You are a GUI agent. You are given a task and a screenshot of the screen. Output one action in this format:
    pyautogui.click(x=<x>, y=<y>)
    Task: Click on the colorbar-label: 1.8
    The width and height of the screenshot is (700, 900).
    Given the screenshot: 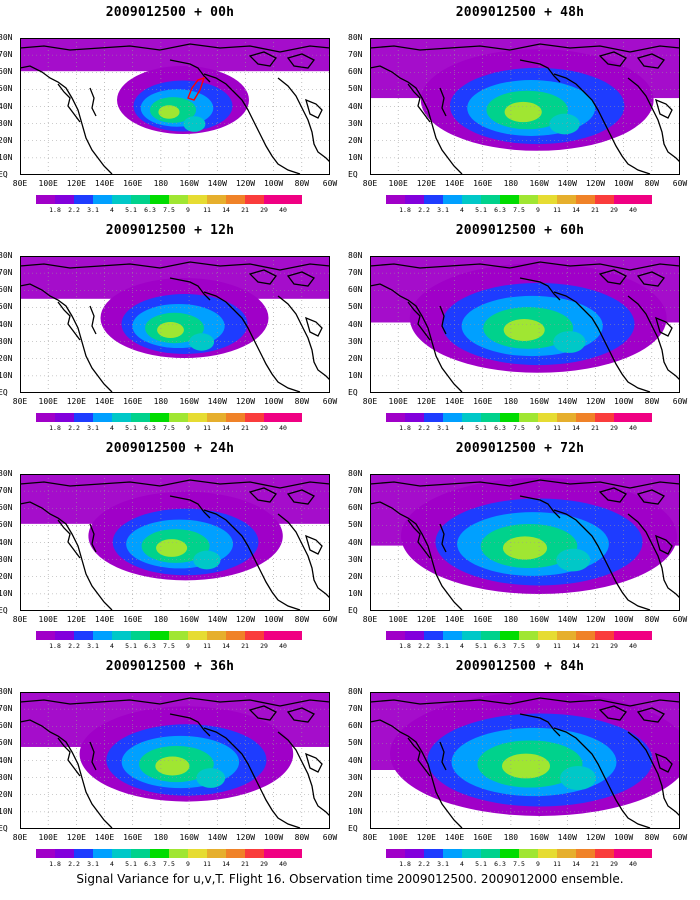 What is the action you would take?
    pyautogui.click(x=55, y=210)
    